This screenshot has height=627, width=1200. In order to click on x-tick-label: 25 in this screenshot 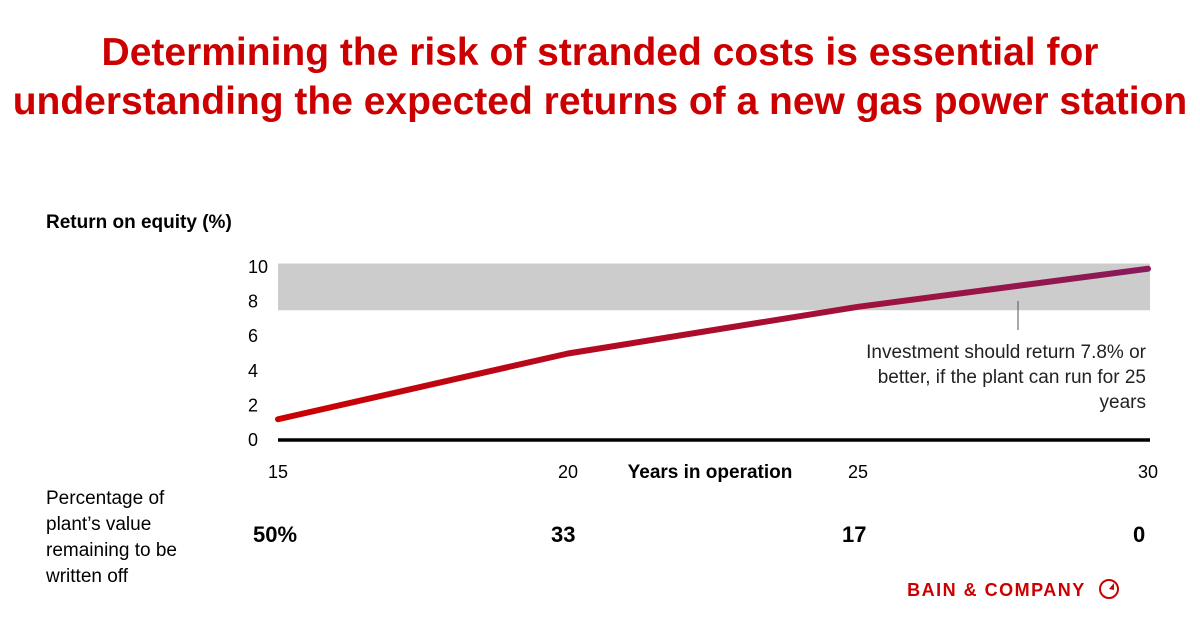, I will do `click(858, 472)`.